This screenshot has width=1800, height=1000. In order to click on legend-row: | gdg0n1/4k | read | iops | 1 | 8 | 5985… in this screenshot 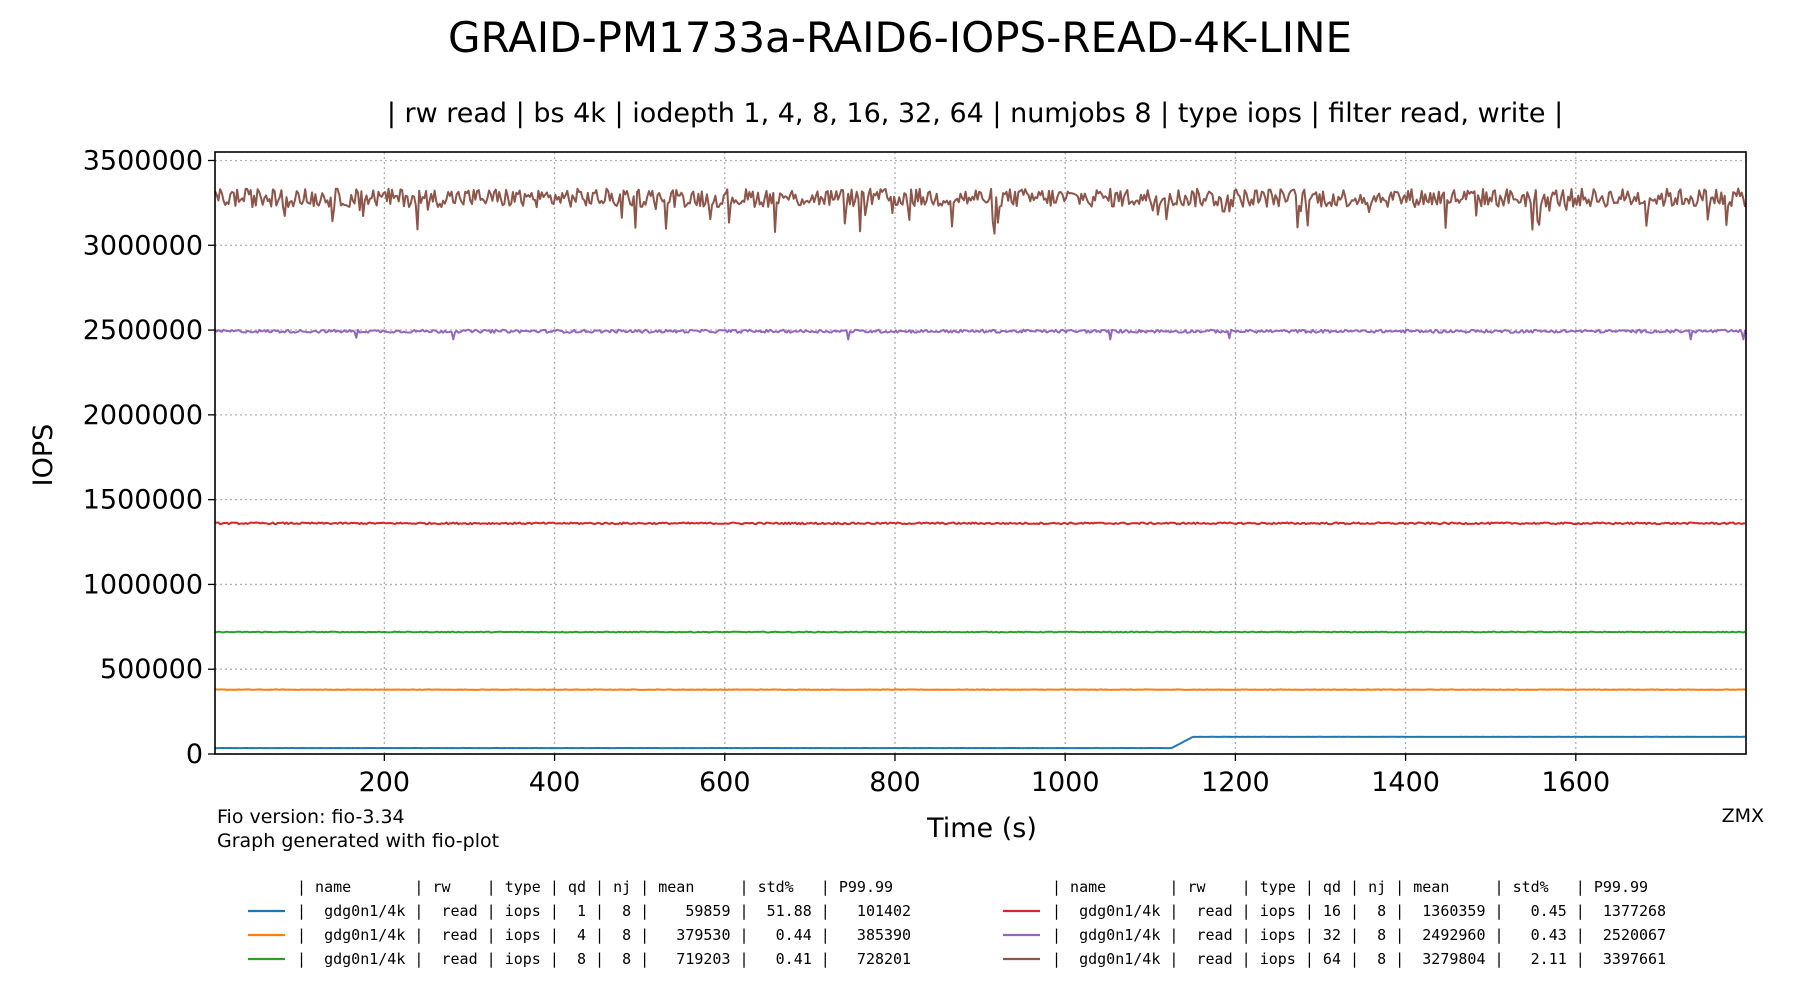, I will do `click(604, 911)`.